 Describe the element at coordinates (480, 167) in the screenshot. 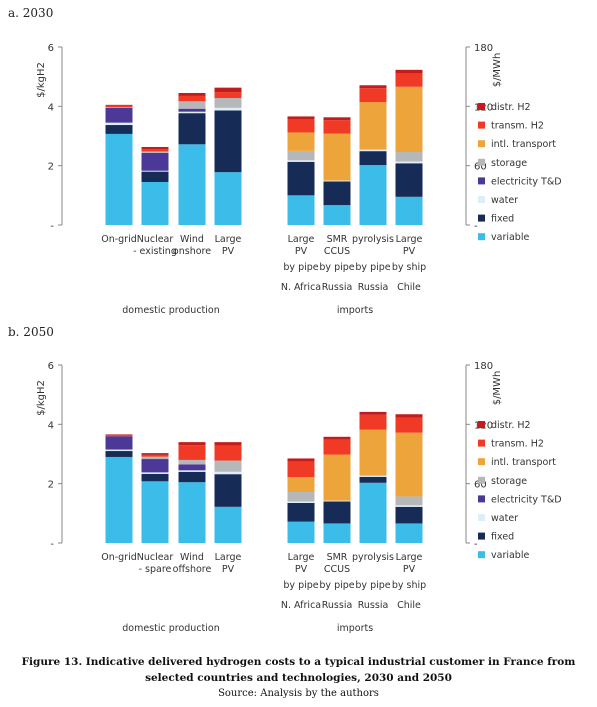

I see `right-tick-label: 60` at that location.